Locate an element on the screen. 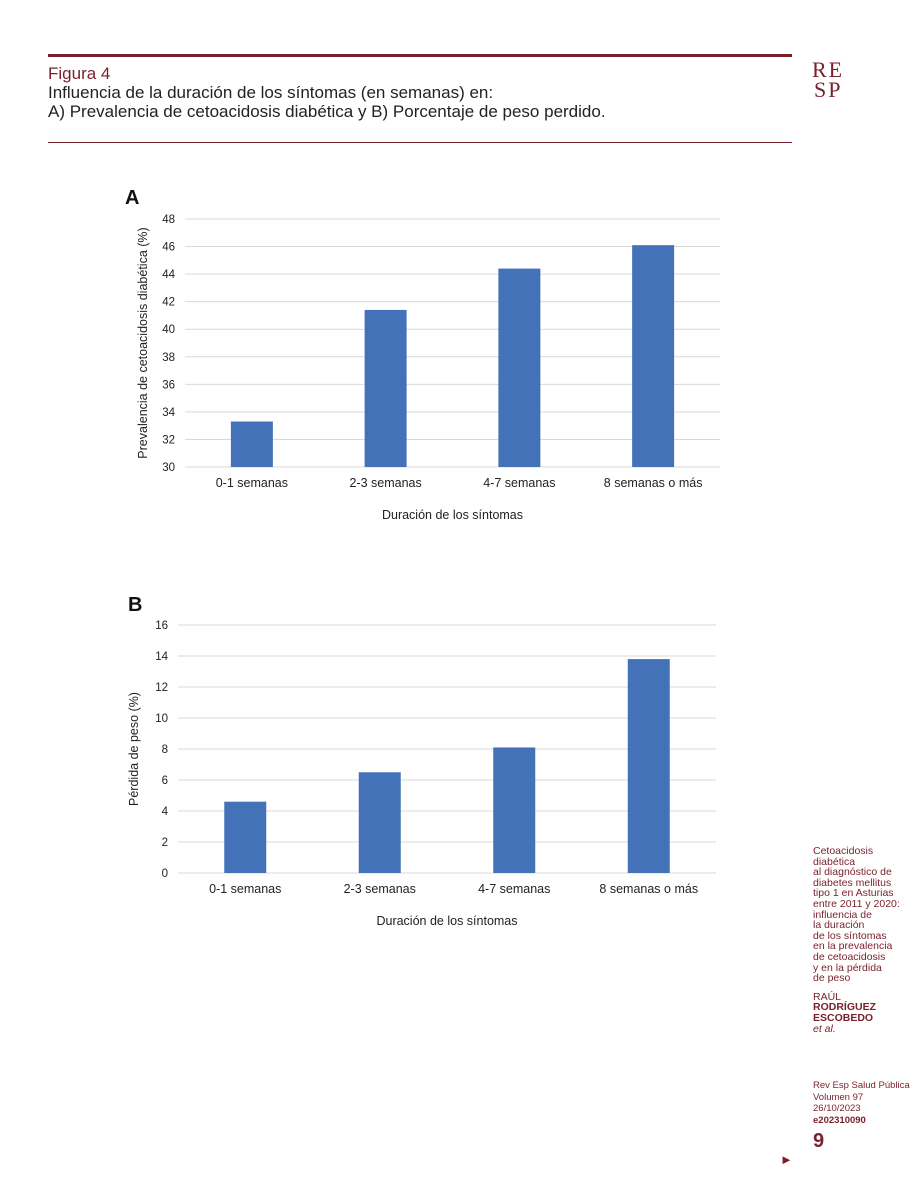 This screenshot has width=916, height=1200. author-last2: ESCOBEDO is located at coordinates (843, 1017).